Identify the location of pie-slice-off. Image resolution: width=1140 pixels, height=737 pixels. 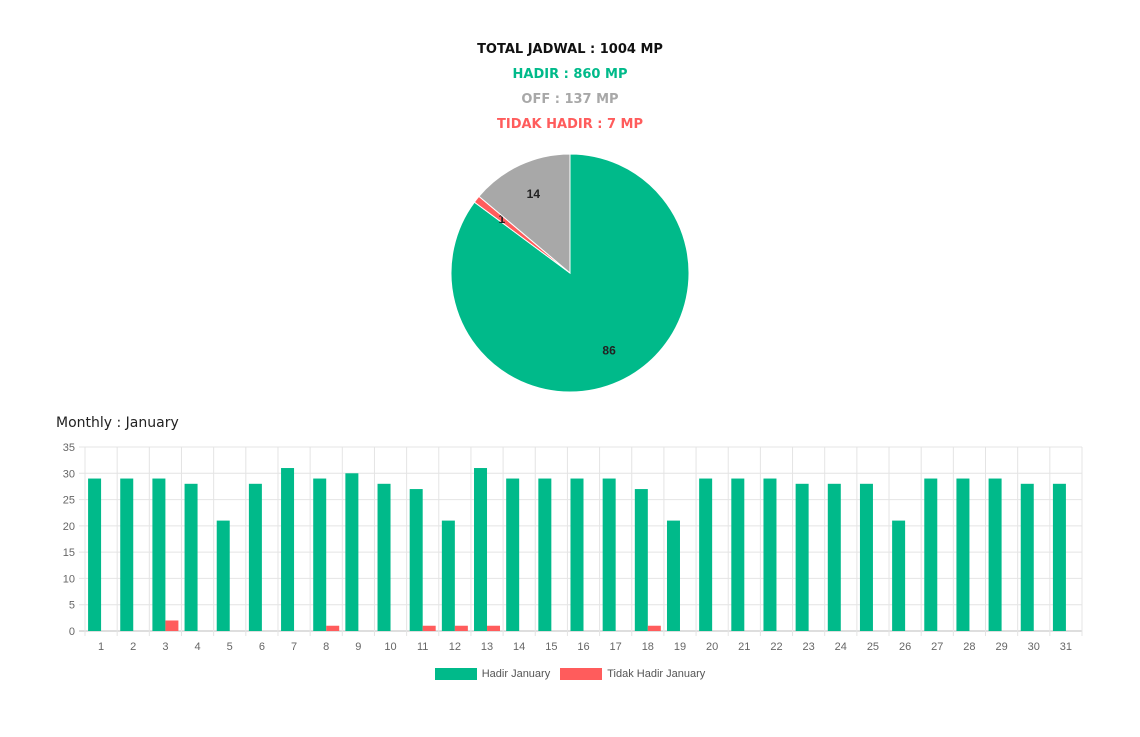
(524, 214).